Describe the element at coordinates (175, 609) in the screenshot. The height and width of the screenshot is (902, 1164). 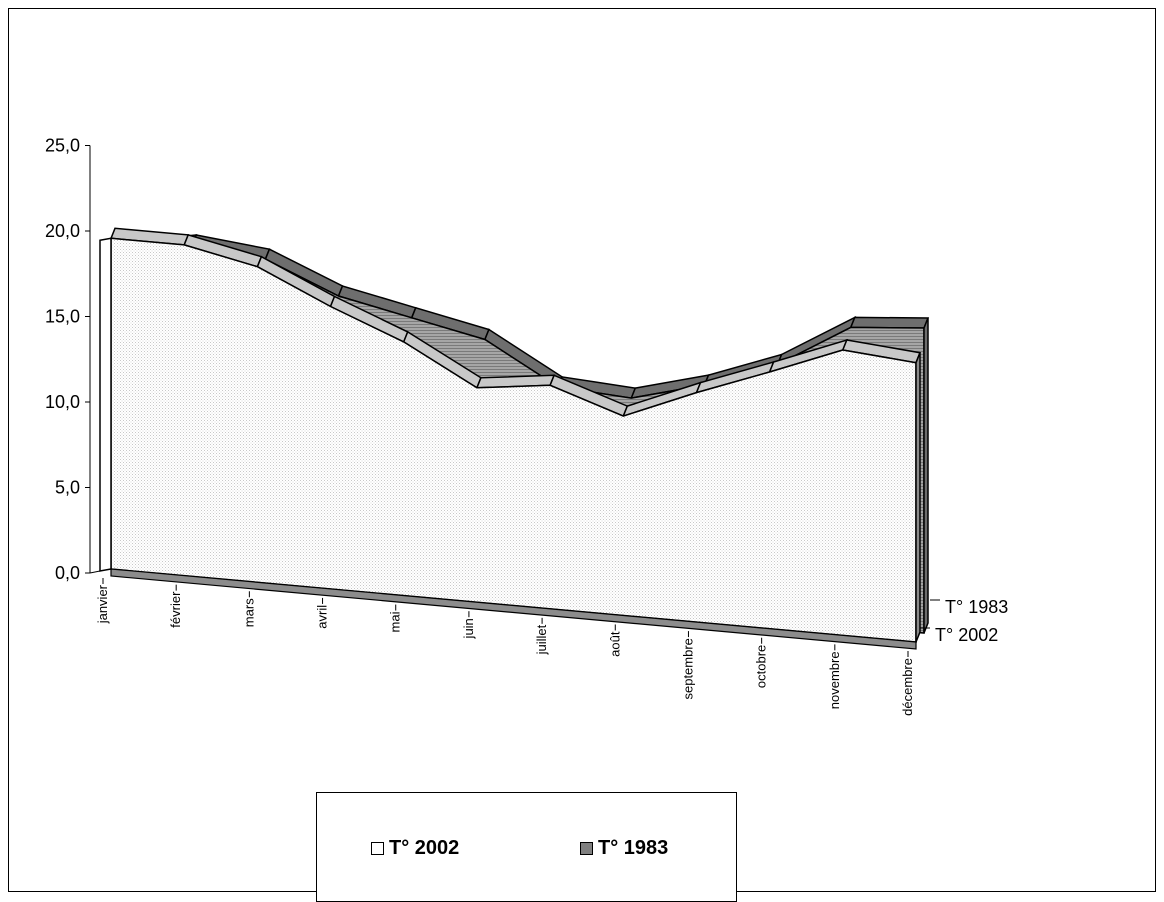
I see `x-tick-label: février` at that location.